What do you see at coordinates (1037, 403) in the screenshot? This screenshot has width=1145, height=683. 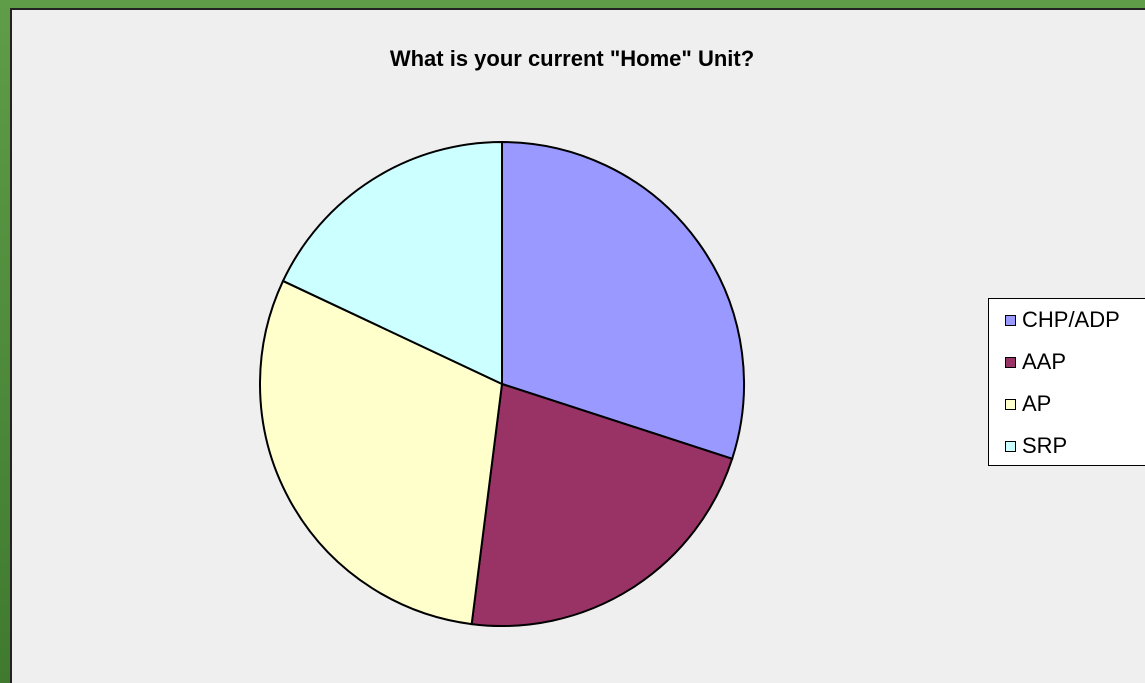 I see `legend-label: AP` at bounding box center [1037, 403].